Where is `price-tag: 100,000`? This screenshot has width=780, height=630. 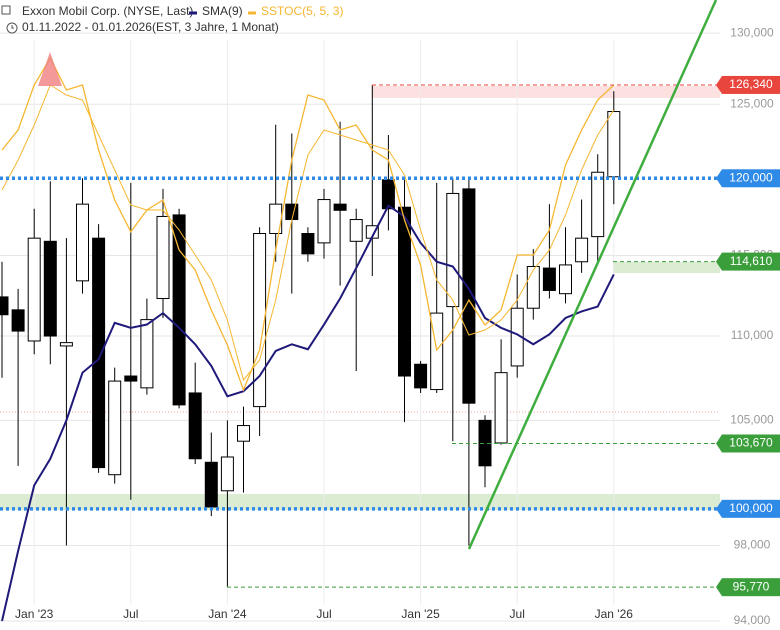
price-tag: 100,000 is located at coordinates (748, 508).